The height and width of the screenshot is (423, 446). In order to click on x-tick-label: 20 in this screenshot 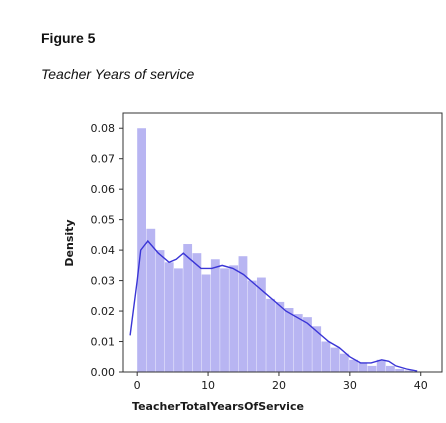, I will do `click(279, 385)`.